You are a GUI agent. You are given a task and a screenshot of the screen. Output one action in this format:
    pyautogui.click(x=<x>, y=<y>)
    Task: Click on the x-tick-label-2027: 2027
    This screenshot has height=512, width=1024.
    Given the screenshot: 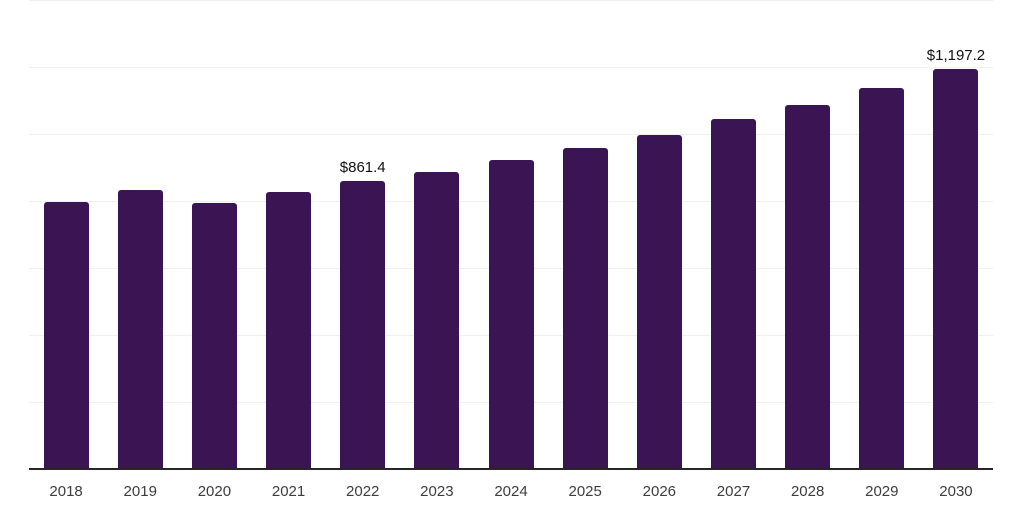 What is the action you would take?
    pyautogui.click(x=733, y=491)
    